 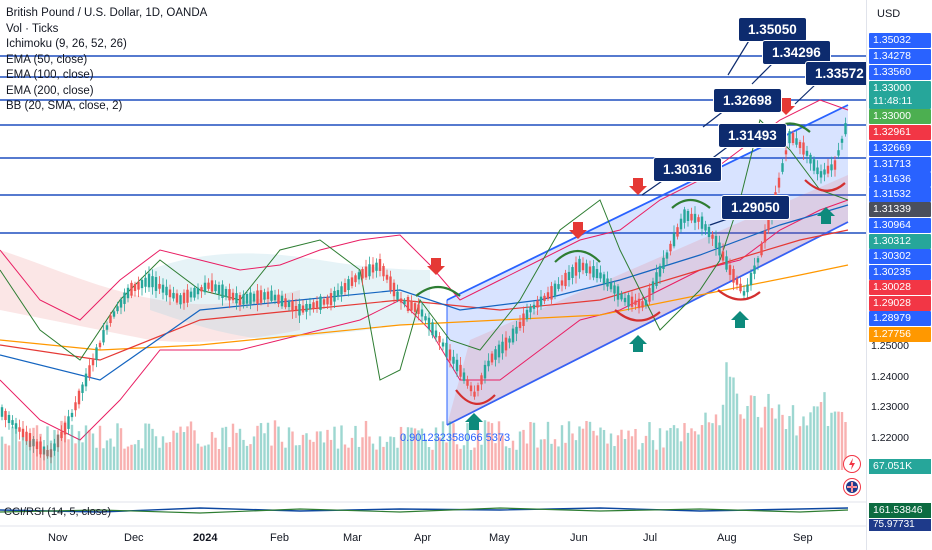 What do you see at coordinates (772, 29) in the screenshot?
I see `price-callout: 1.35050` at bounding box center [772, 29].